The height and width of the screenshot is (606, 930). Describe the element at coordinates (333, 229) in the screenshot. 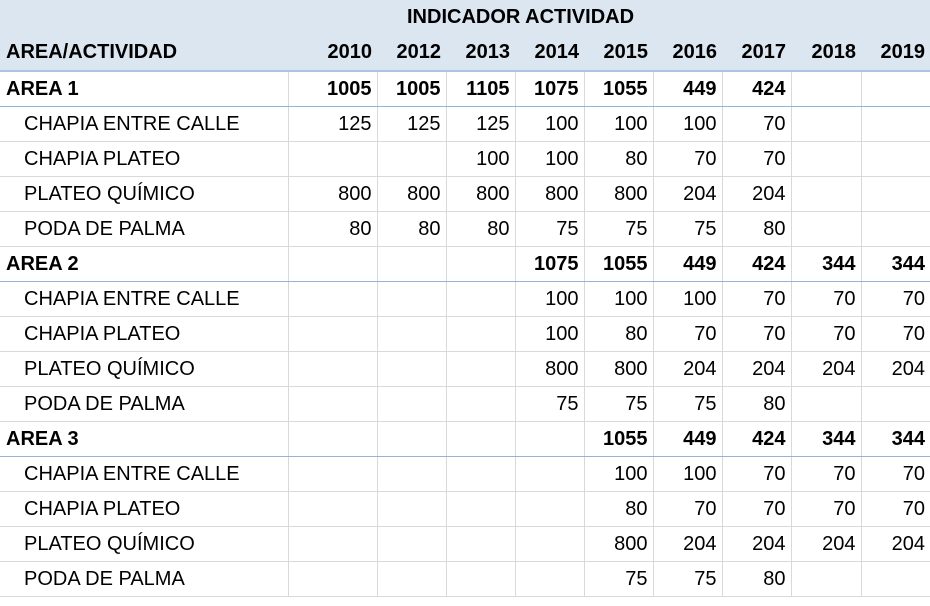

I see `value-cell-2010: 80` at that location.